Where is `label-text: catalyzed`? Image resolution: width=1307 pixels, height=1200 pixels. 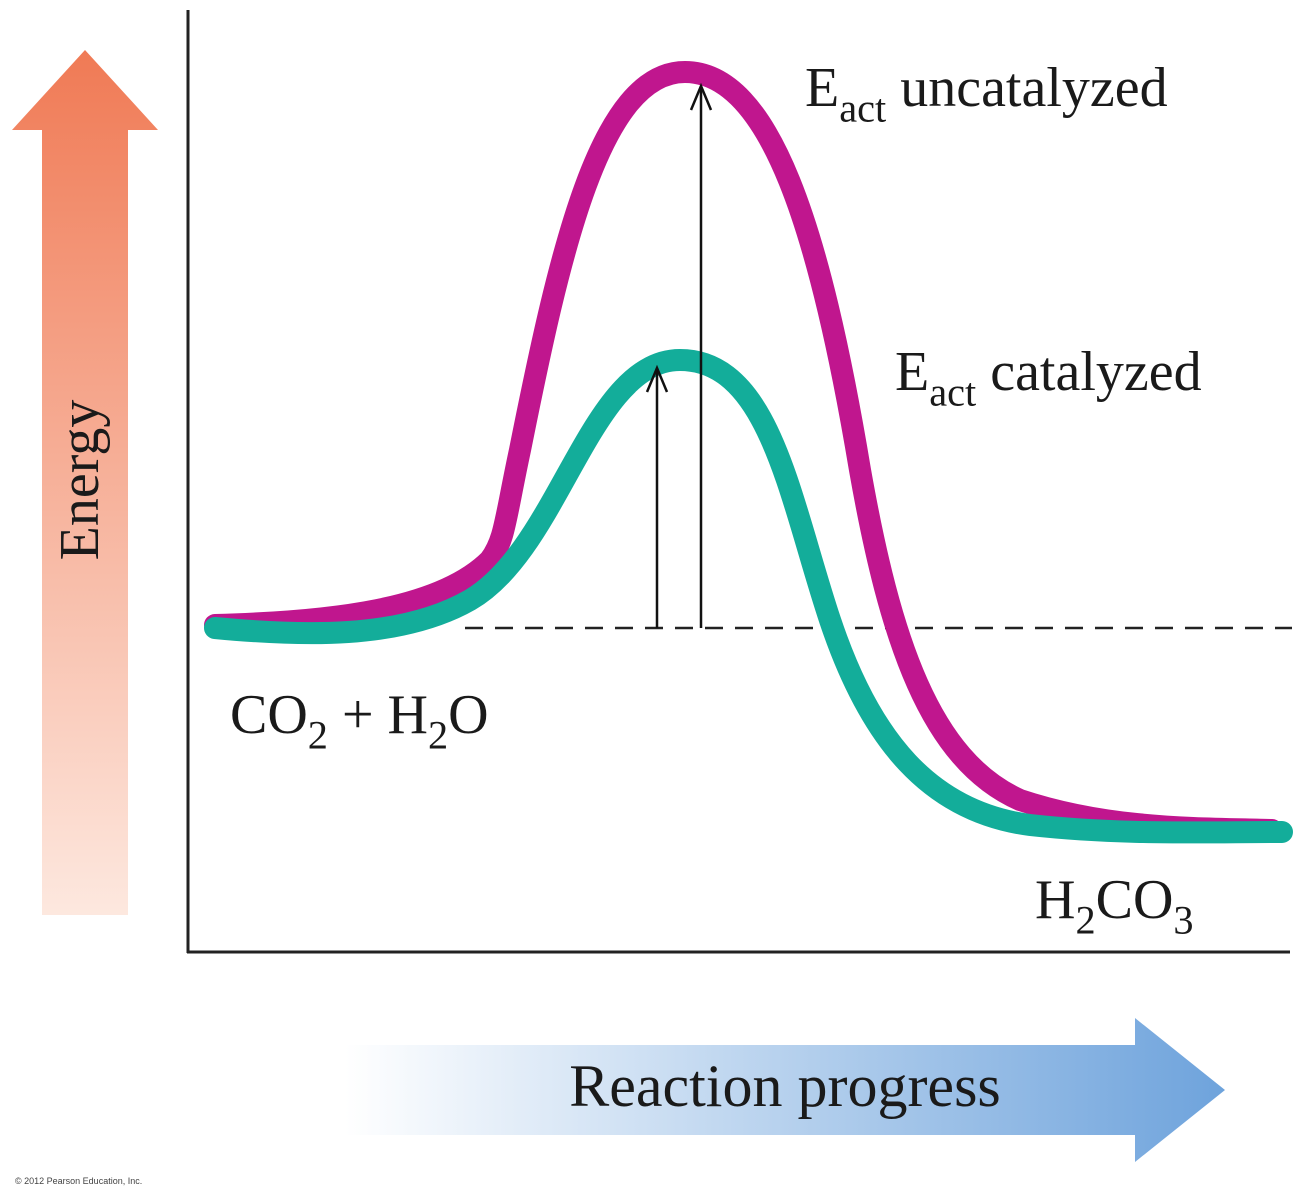 label-text: catalyzed is located at coordinates (1088, 372).